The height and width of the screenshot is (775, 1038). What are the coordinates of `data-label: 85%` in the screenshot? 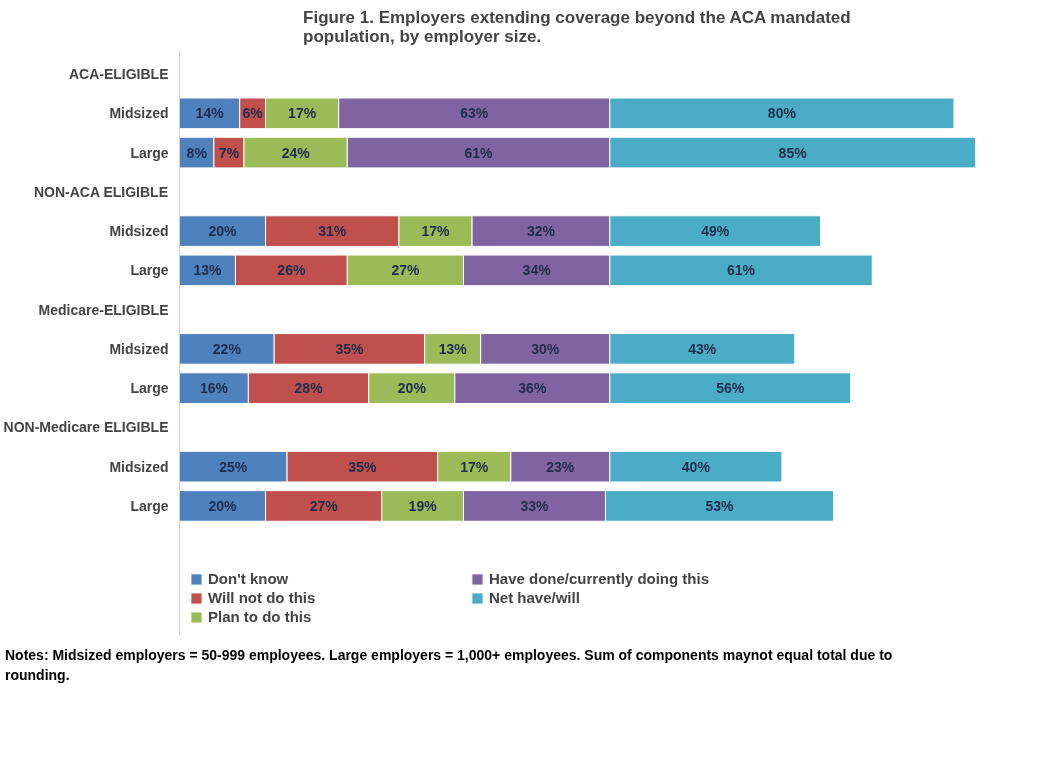 It's located at (793, 152).